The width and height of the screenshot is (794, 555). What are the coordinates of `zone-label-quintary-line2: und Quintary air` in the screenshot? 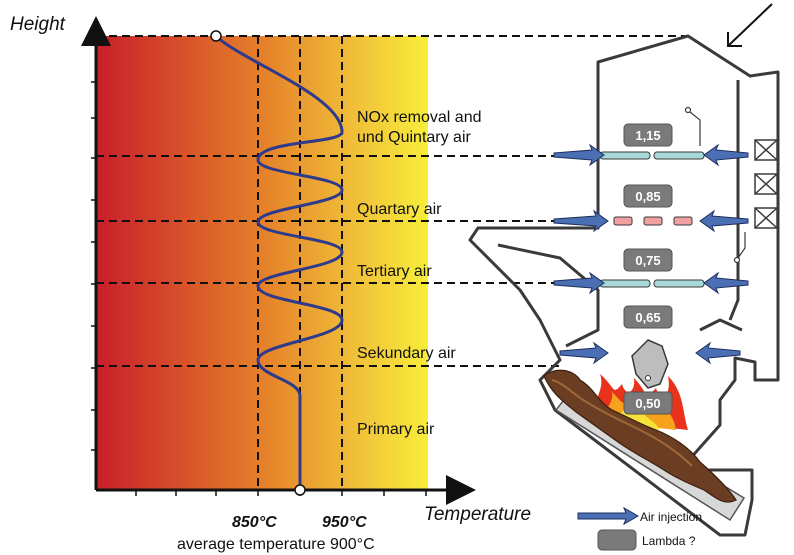 It's located at (414, 137).